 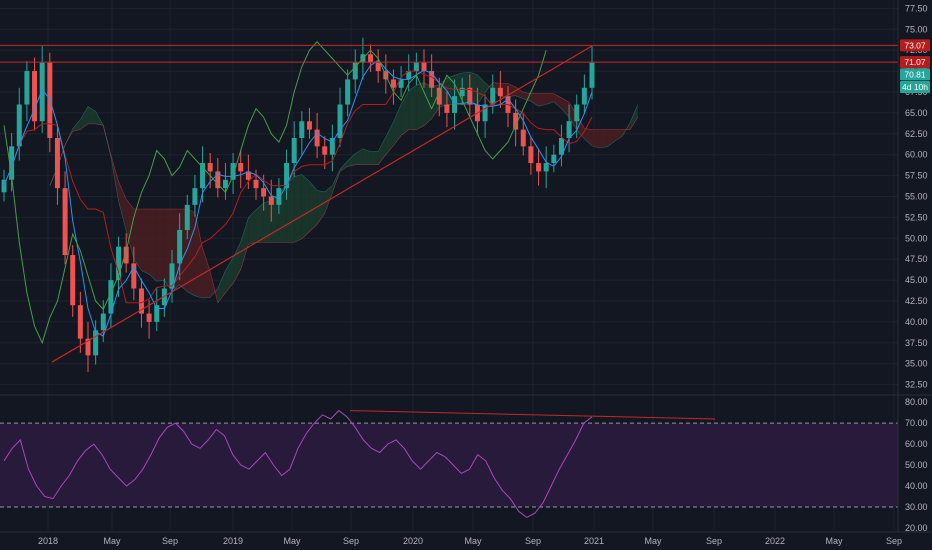 What do you see at coordinates (775, 541) in the screenshot?
I see `x-tick-label: 2022` at bounding box center [775, 541].